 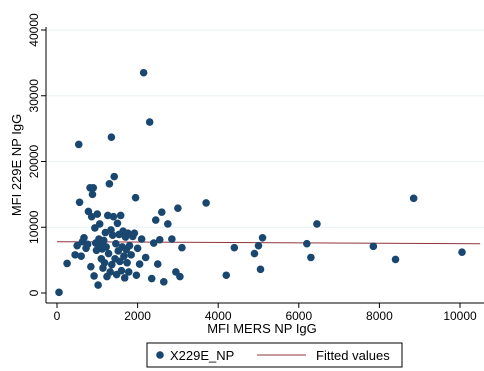 What do you see at coordinates (218, 316) in the screenshot?
I see `x-tick-label-2: 4000` at bounding box center [218, 316].